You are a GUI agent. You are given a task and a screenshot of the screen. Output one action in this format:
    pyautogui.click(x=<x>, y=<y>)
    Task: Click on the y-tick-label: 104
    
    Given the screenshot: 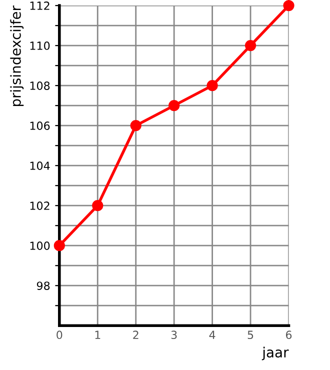 What is the action you would take?
    pyautogui.click(x=40, y=166)
    